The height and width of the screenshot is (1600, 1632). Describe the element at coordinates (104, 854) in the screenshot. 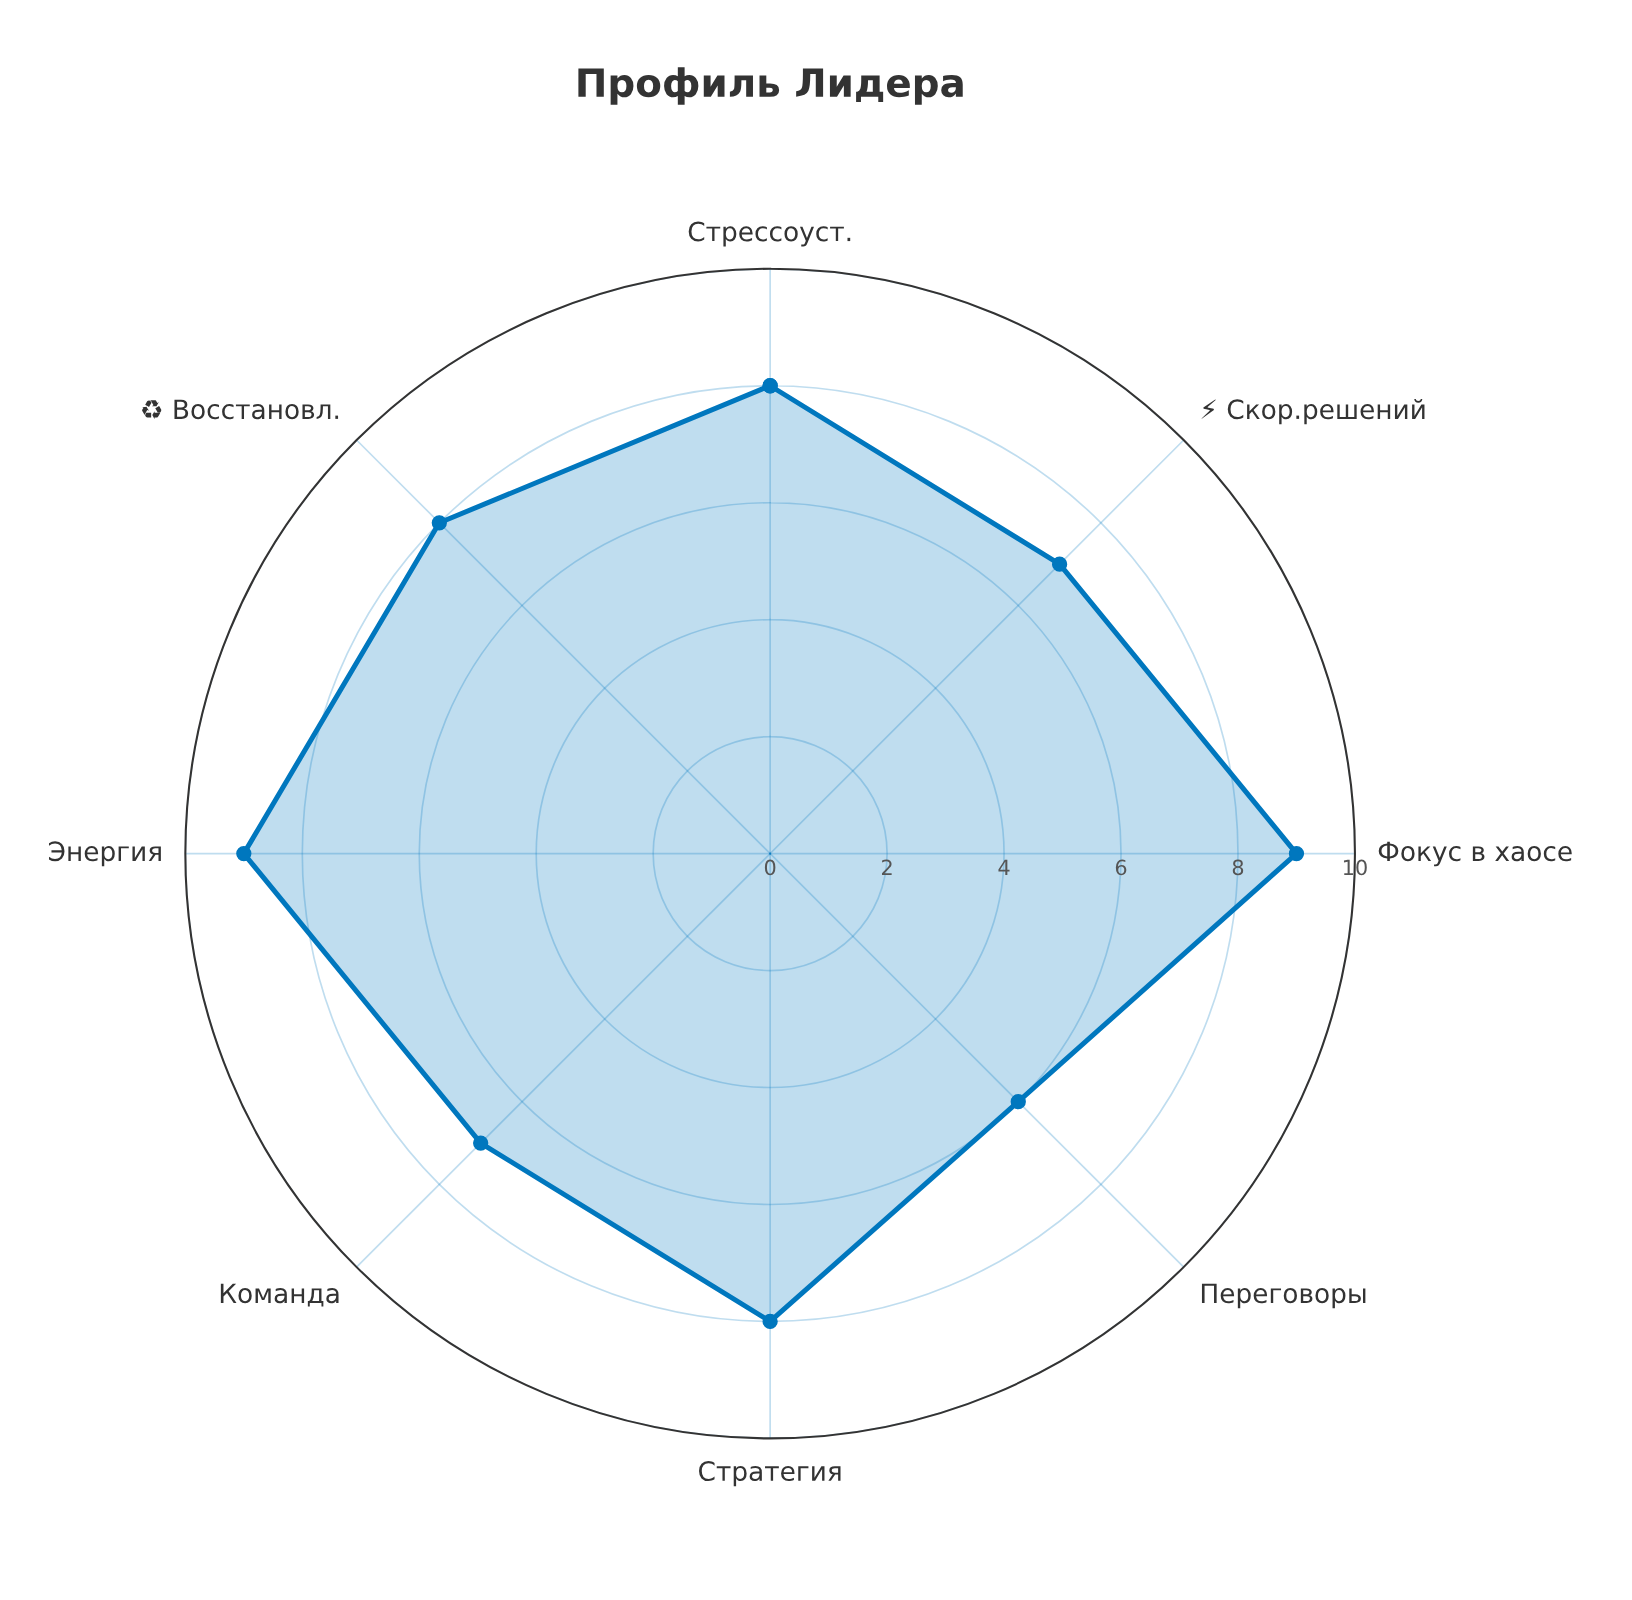

I see `spoke-label: Энергия` at that location.